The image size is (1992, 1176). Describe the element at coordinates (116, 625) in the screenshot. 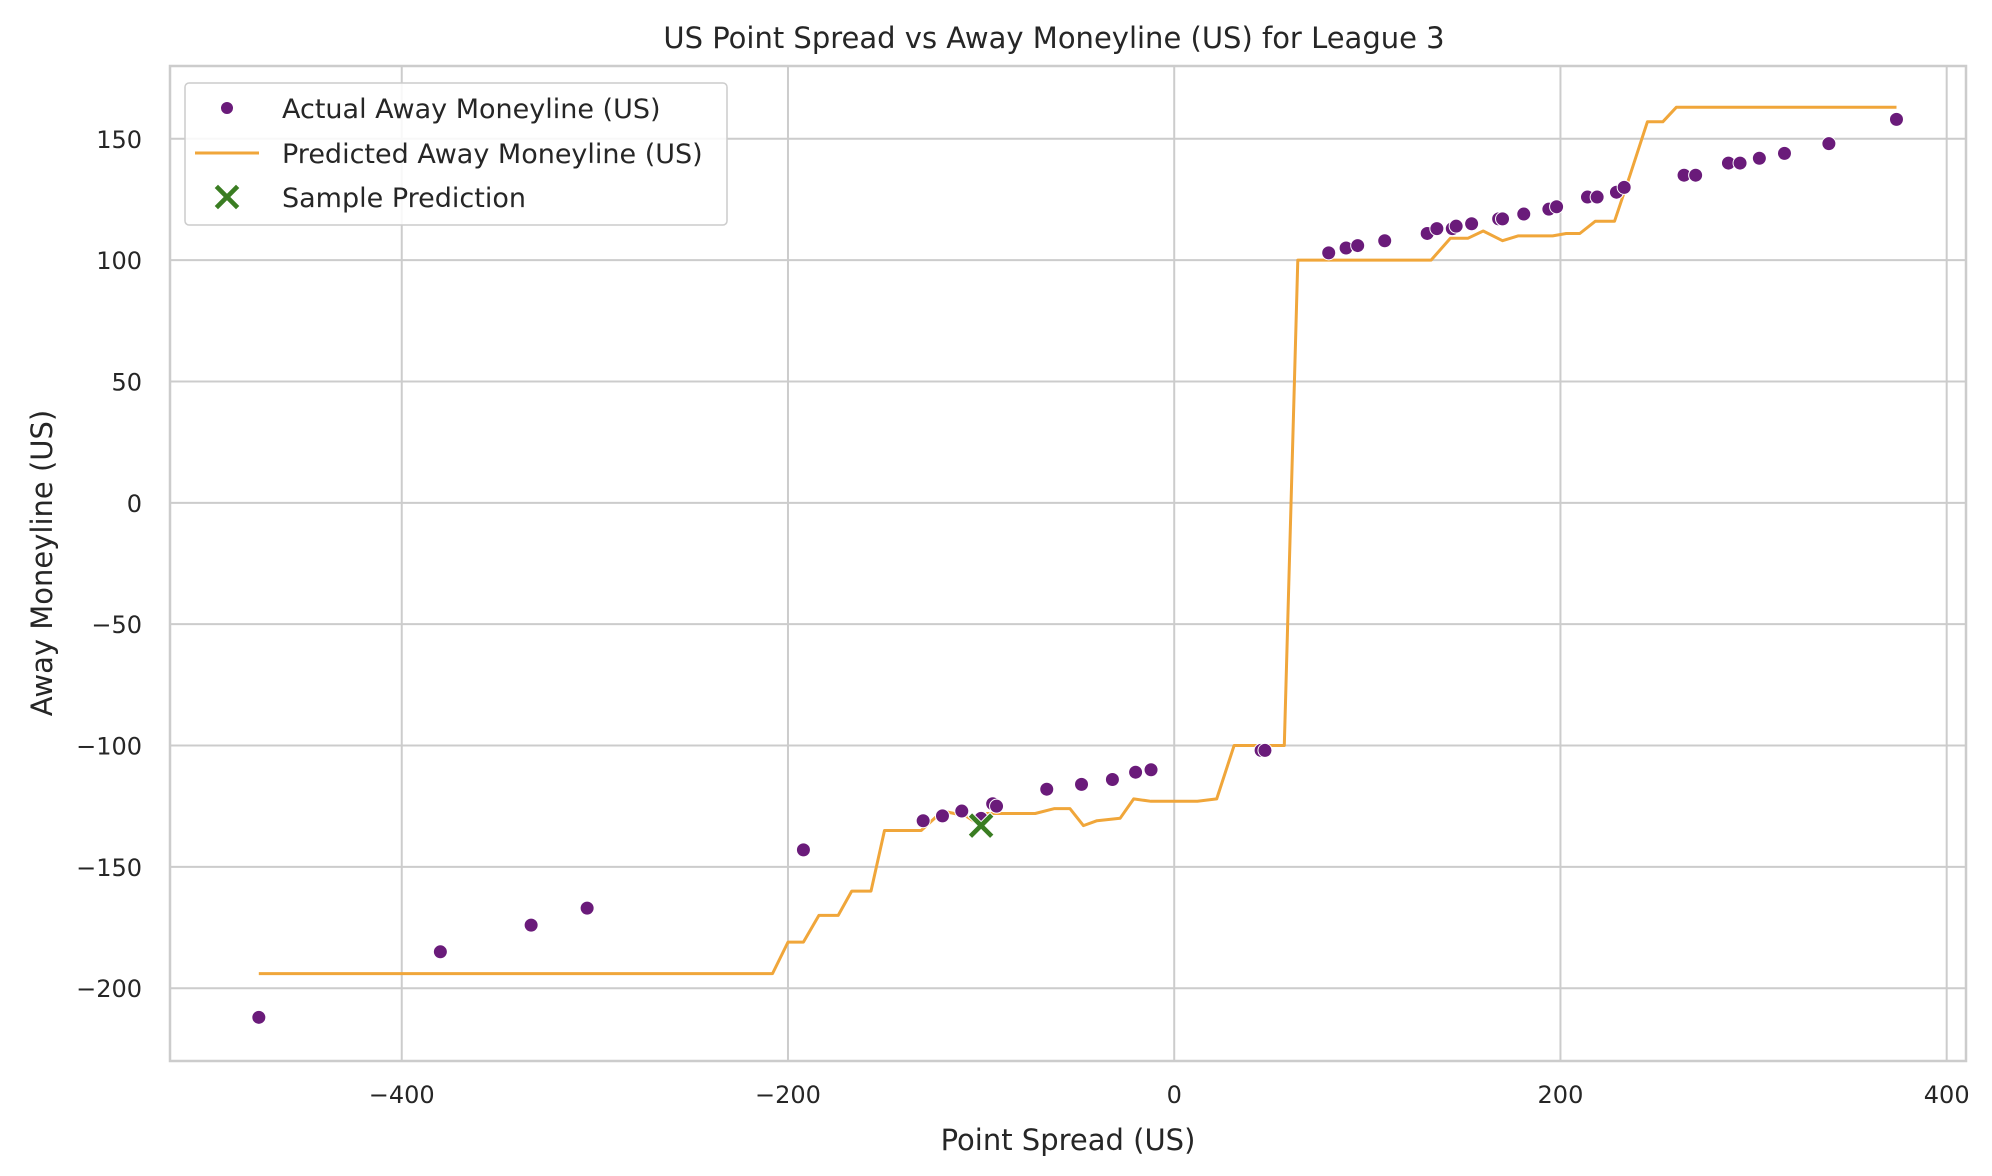

I see `y-tick-label: −50` at that location.